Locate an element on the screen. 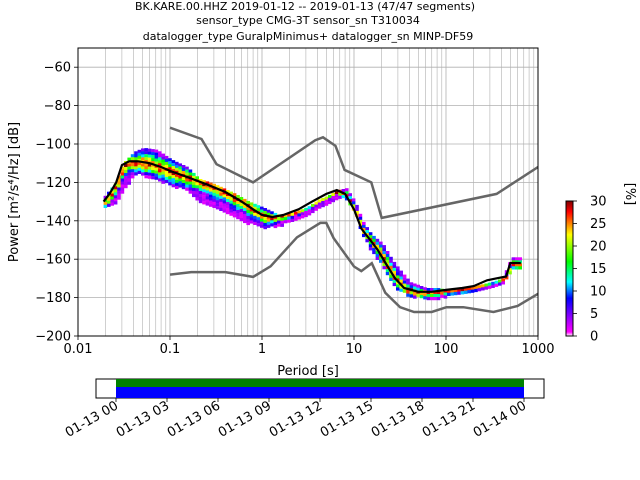 This screenshot has width=640, height=480. nlnm-noise-model-line is located at coordinates (353, 267).